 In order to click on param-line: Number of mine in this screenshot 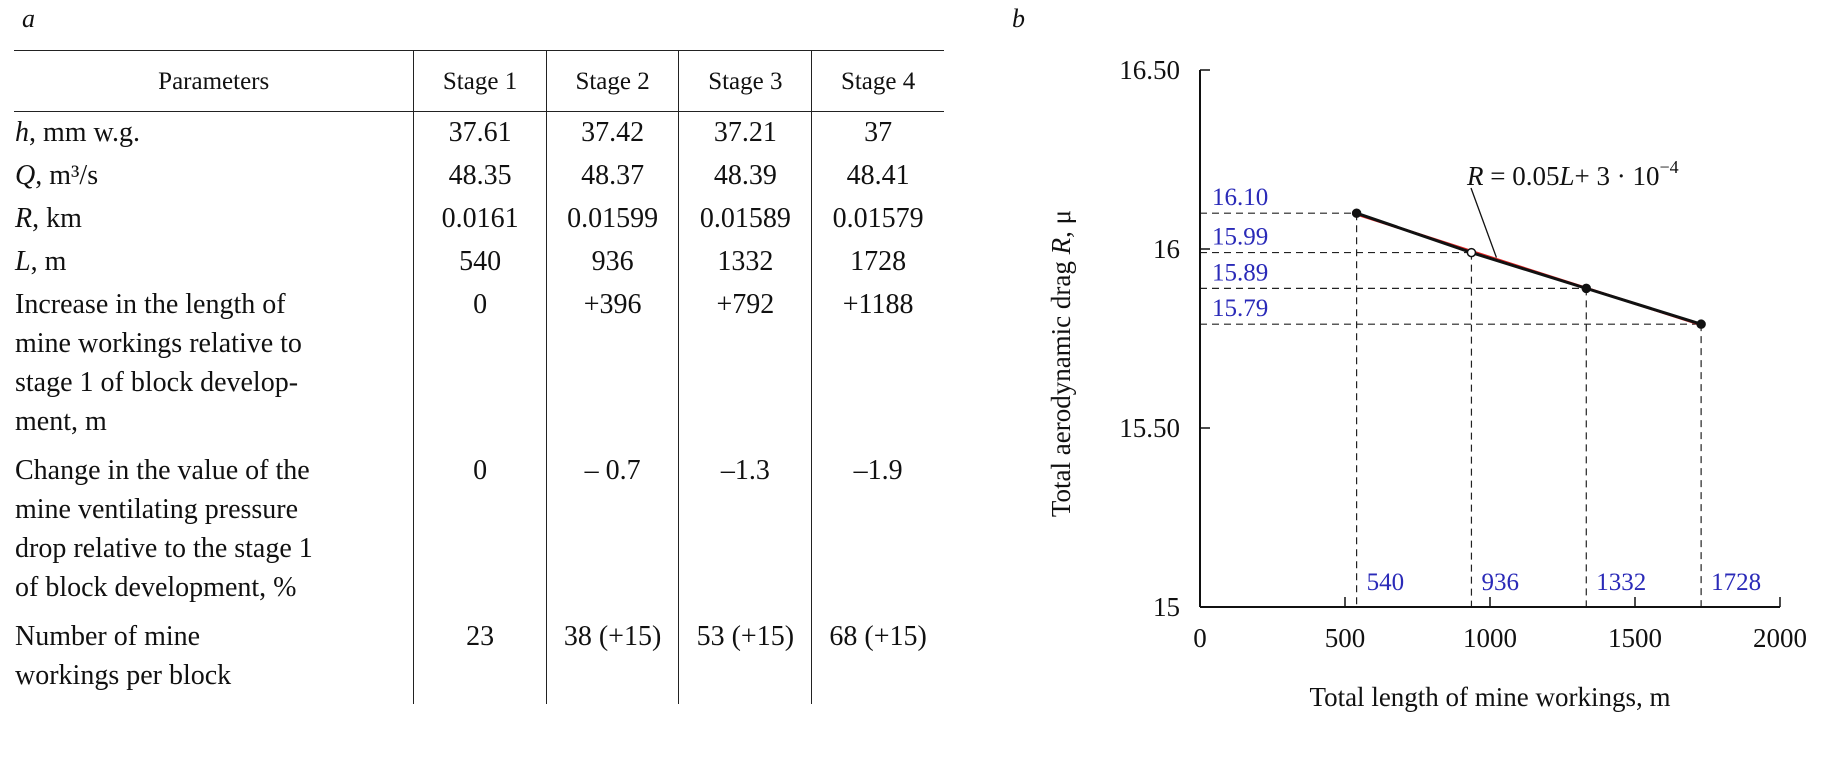, I will do `click(108, 636)`.